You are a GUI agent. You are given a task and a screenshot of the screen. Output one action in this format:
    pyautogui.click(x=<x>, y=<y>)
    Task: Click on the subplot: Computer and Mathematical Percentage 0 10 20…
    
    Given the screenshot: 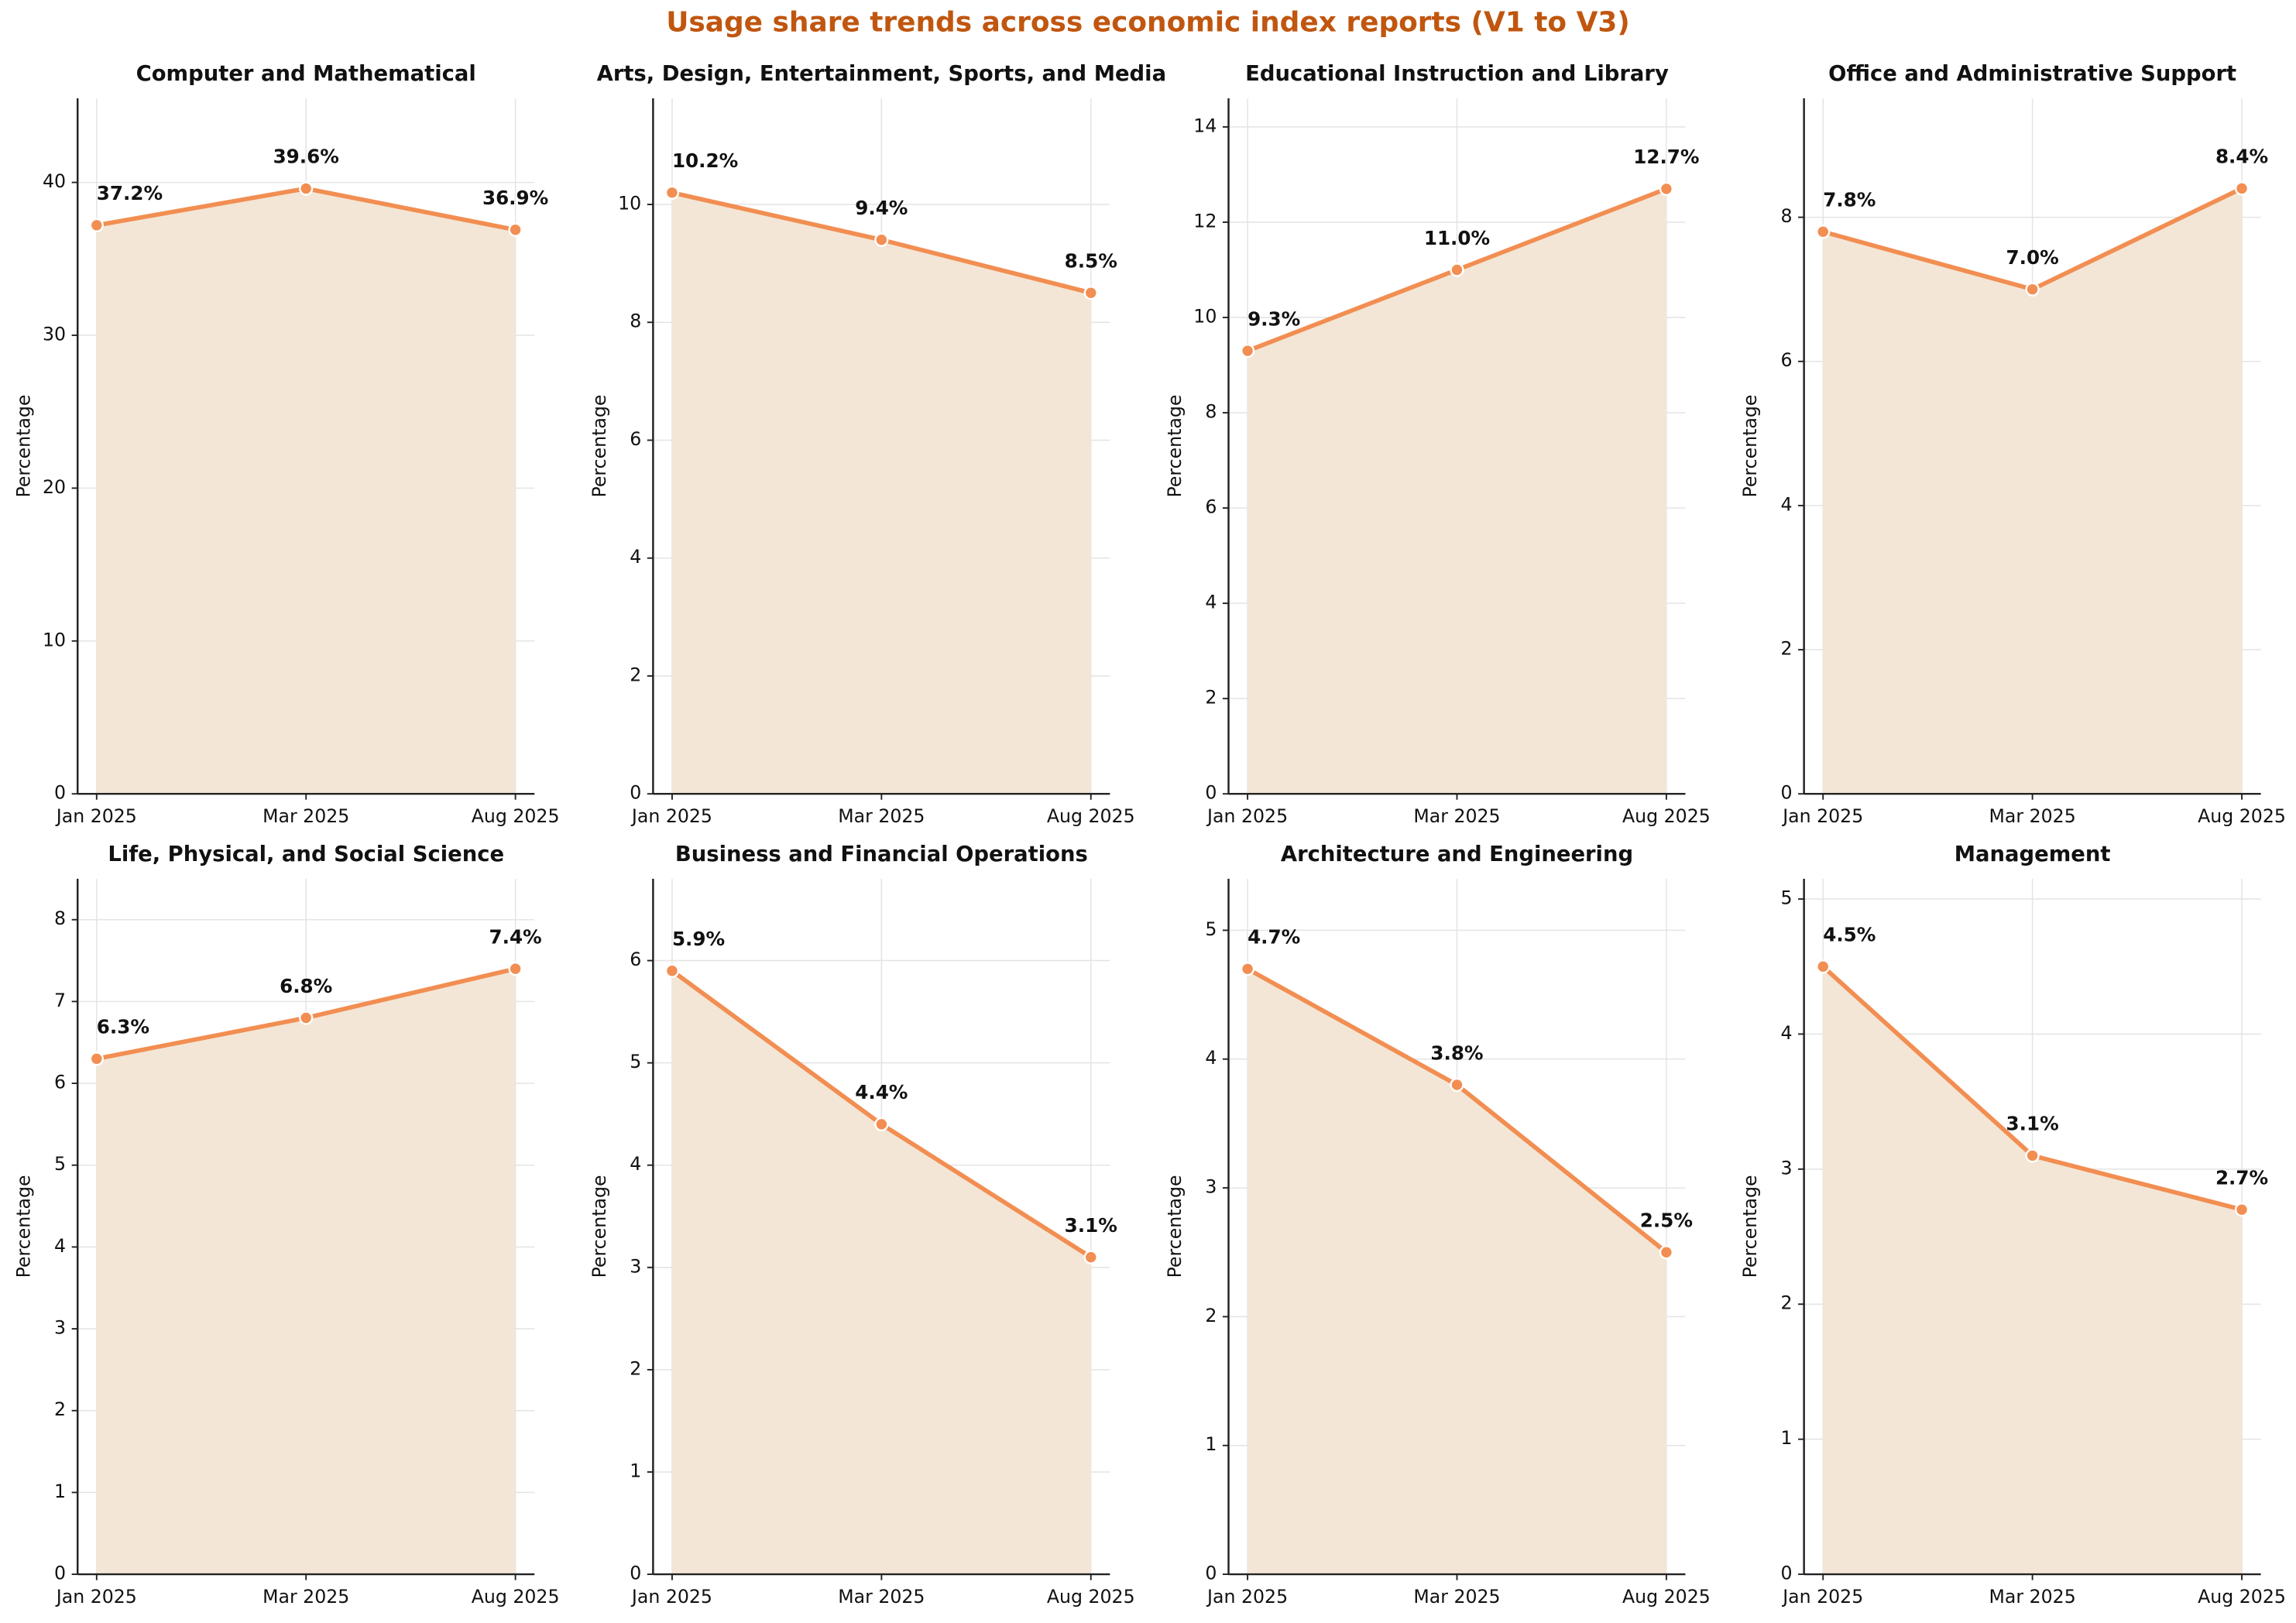 What is the action you would take?
    pyautogui.click(x=286, y=444)
    